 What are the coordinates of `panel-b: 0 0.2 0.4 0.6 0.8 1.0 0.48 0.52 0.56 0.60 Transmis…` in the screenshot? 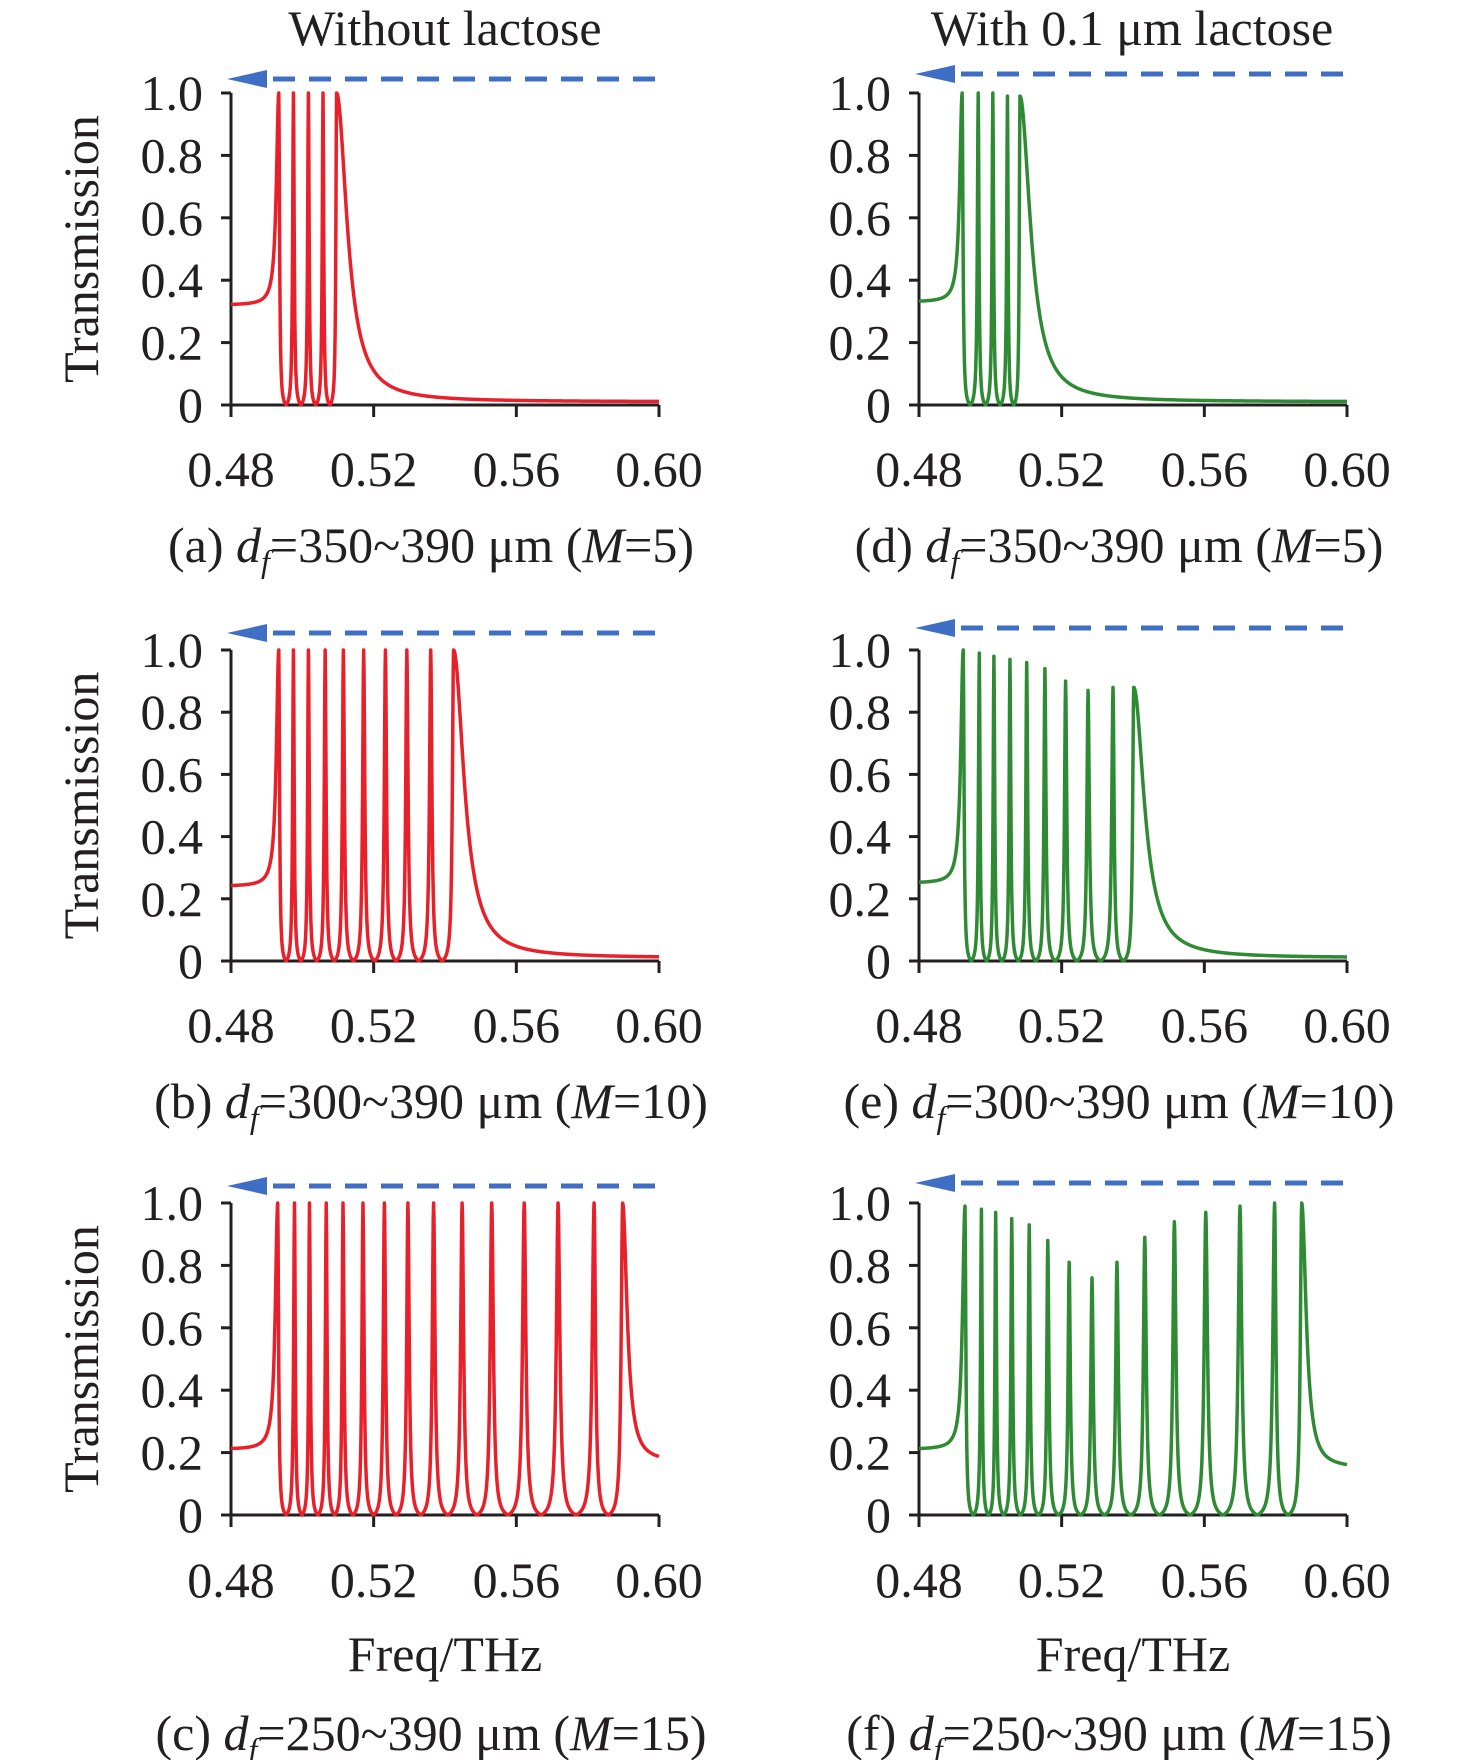 It's located at (380, 878).